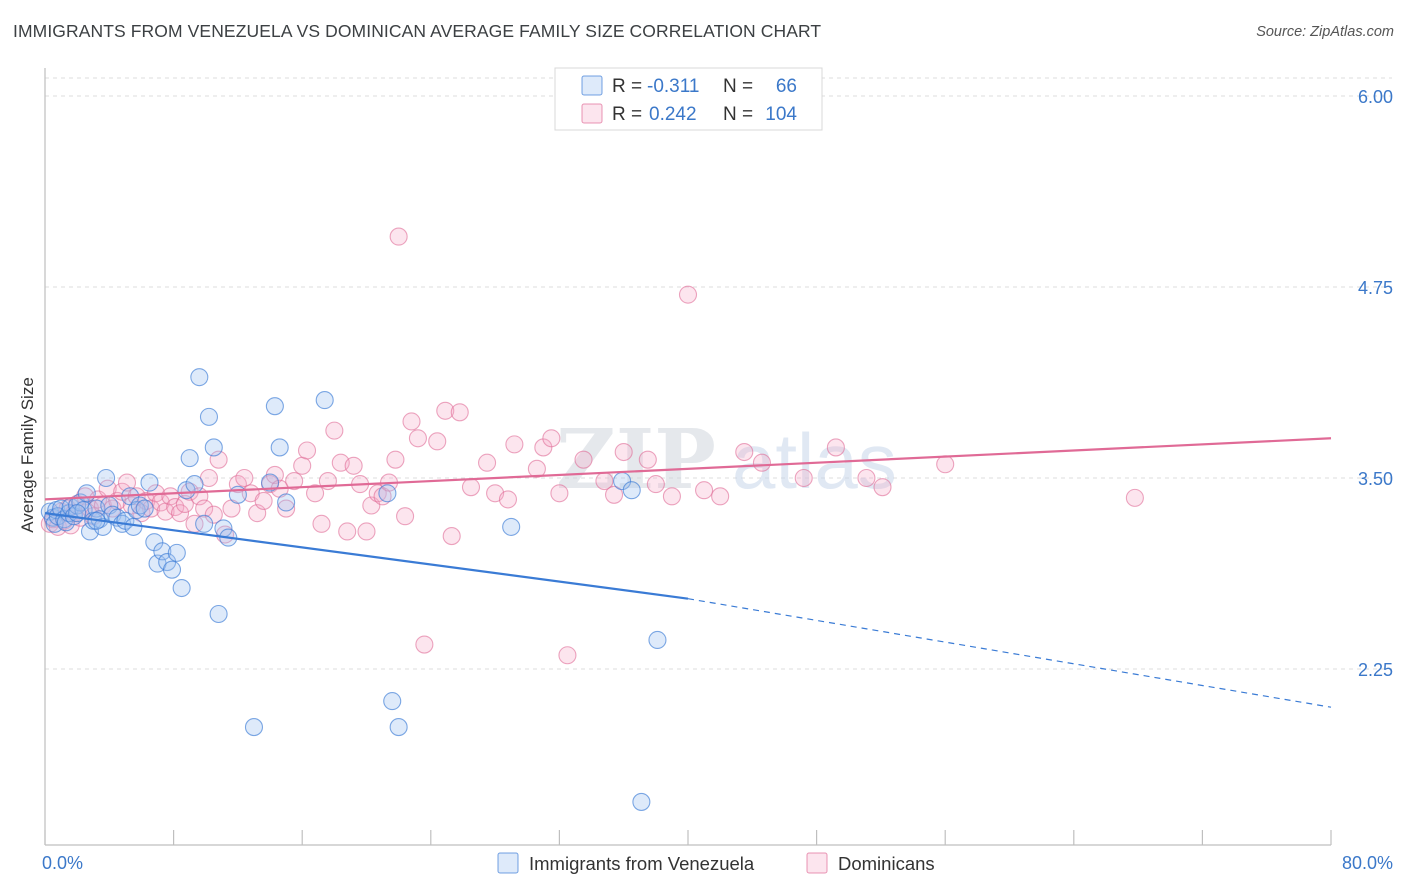  I want to click on series-legend-swatch-pink, so click(817, 863).